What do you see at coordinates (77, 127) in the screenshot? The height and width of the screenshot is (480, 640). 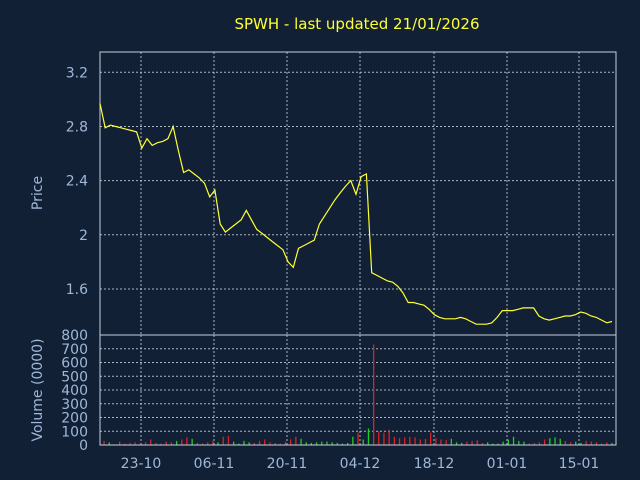 I see `price-y-tick-label: 2.8` at bounding box center [77, 127].